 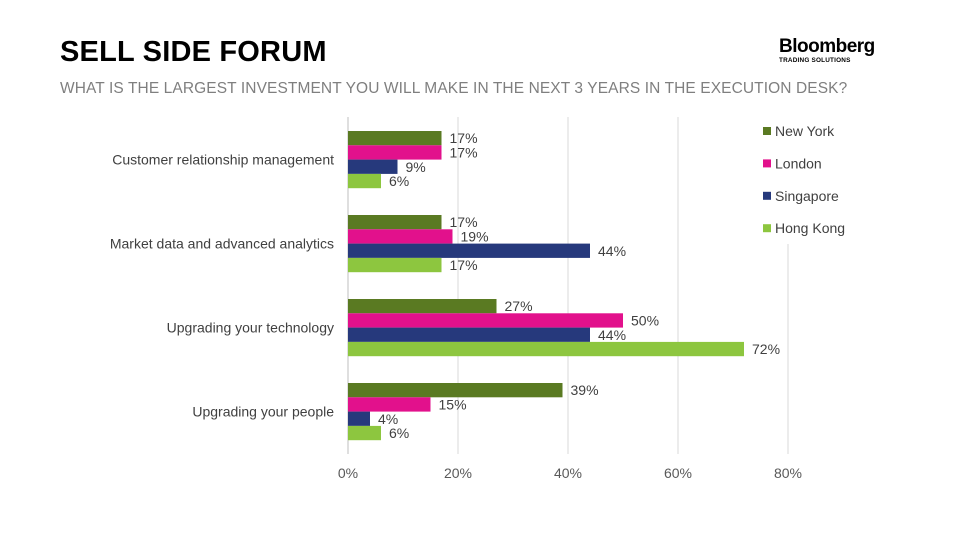 I want to click on legend-label: Singapore, so click(x=807, y=196).